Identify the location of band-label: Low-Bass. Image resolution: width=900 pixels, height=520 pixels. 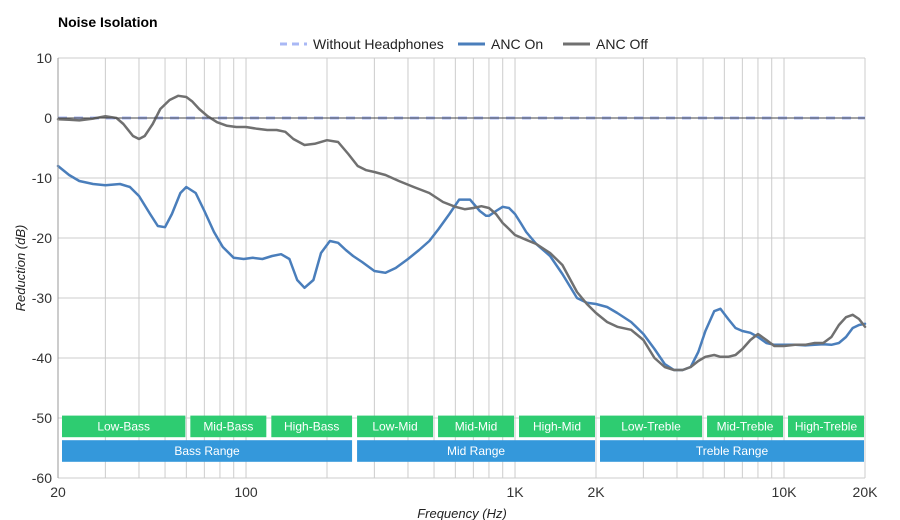
(123, 426).